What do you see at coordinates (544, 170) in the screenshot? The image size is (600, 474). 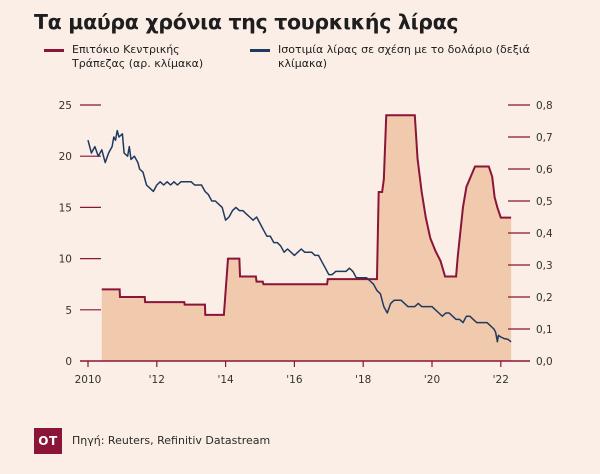 I see `right-axis-tick-label: 0,6` at bounding box center [544, 170].